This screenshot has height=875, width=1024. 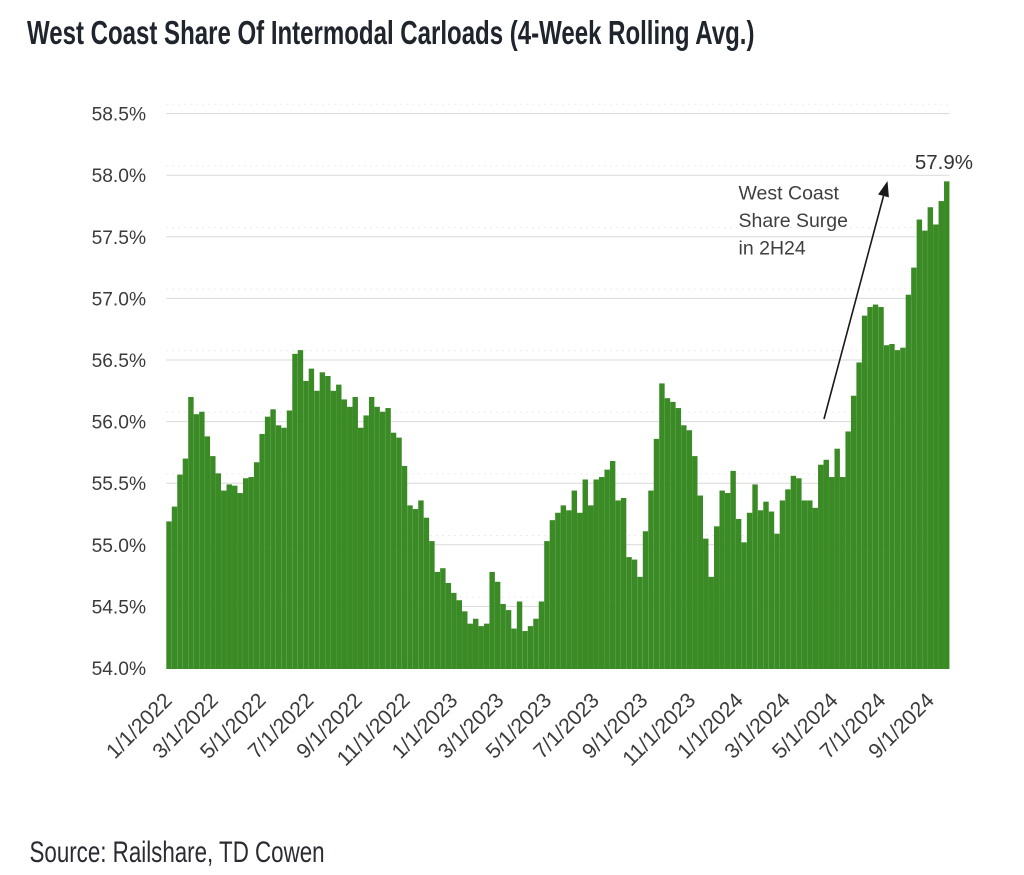 What do you see at coordinates (119, 299) in the screenshot?
I see `svg-text: 57.0%` at bounding box center [119, 299].